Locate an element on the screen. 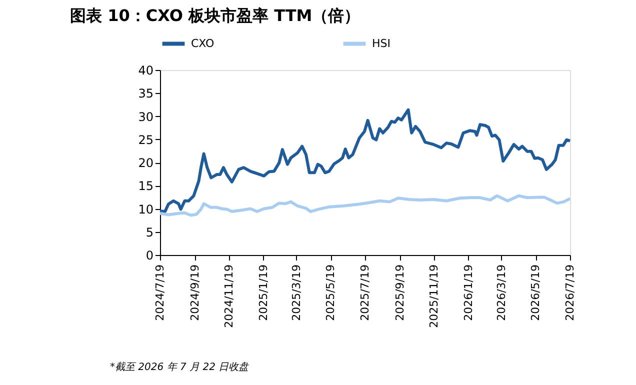 This screenshot has width=636, height=385. text: *截至 2026 年 7 月 22 日收盘 is located at coordinates (180, 367).